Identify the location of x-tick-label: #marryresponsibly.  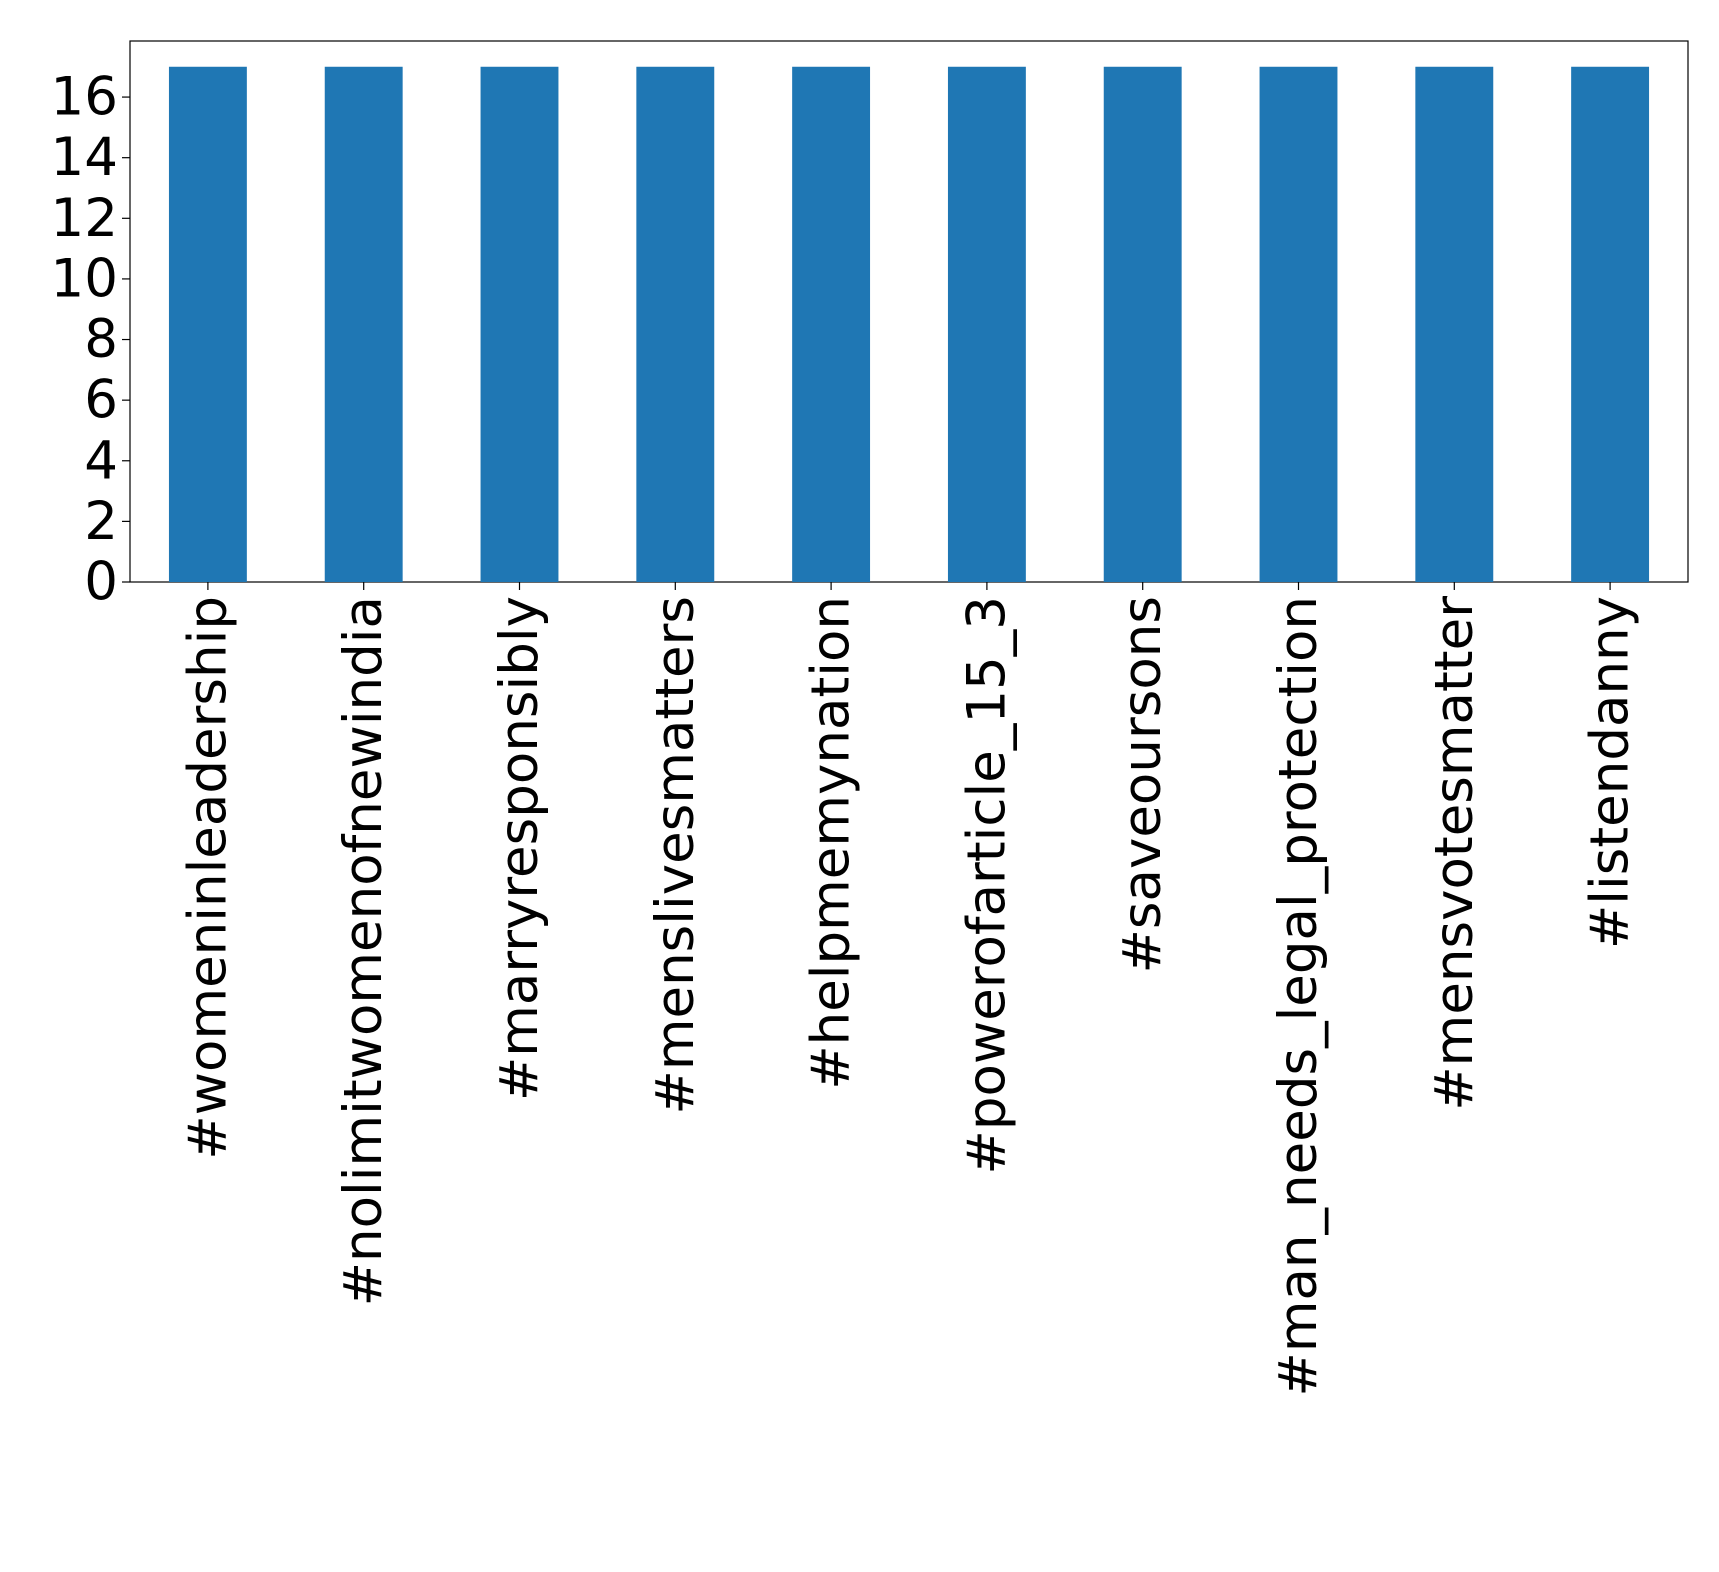
(519, 848).